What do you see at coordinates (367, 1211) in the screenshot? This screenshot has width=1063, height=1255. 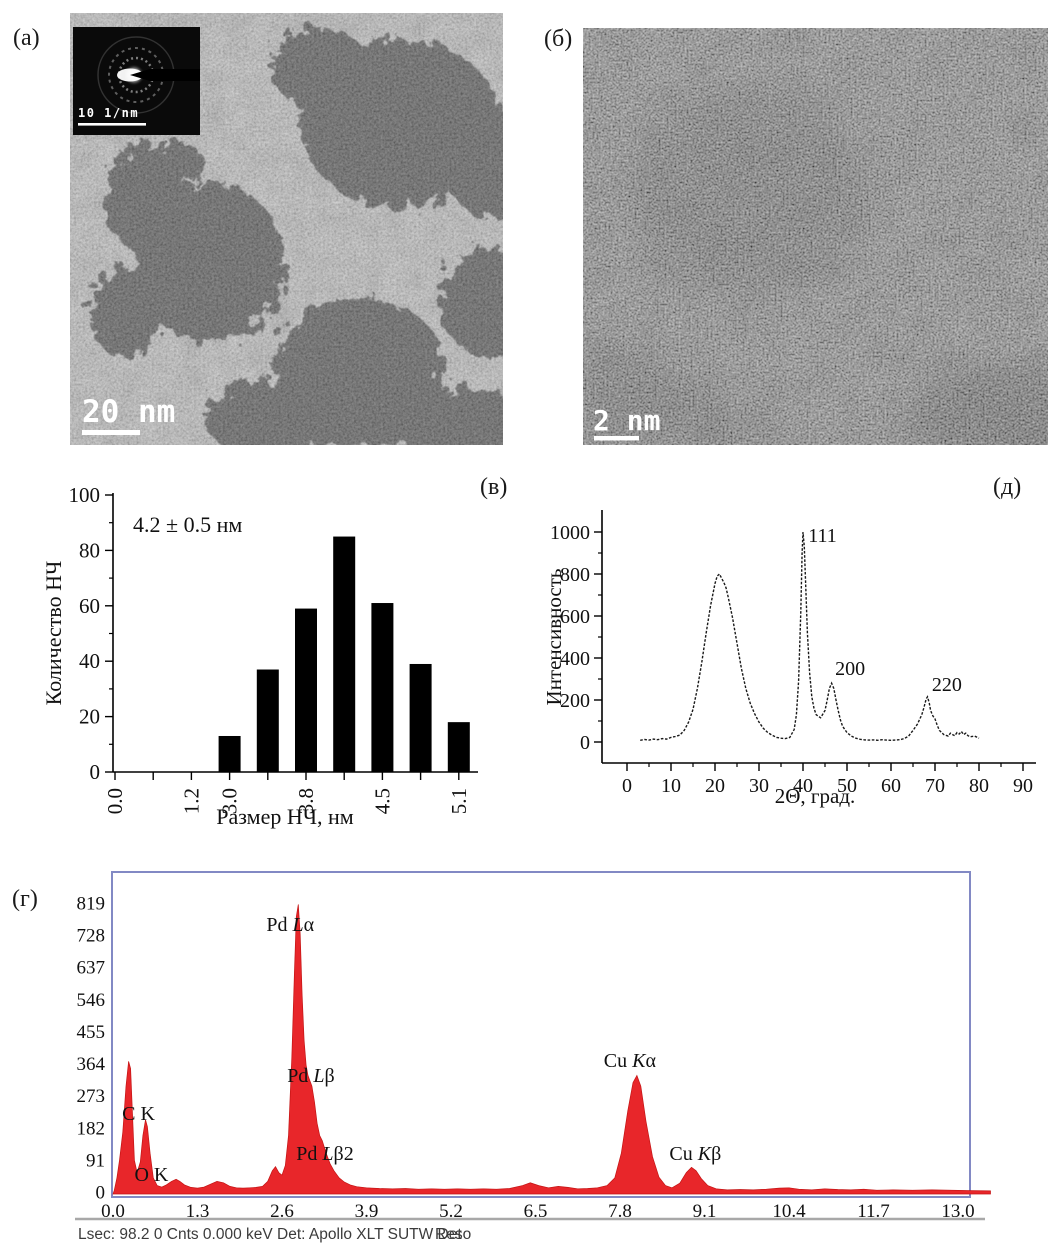 I see `svg-text: 3.9` at bounding box center [367, 1211].